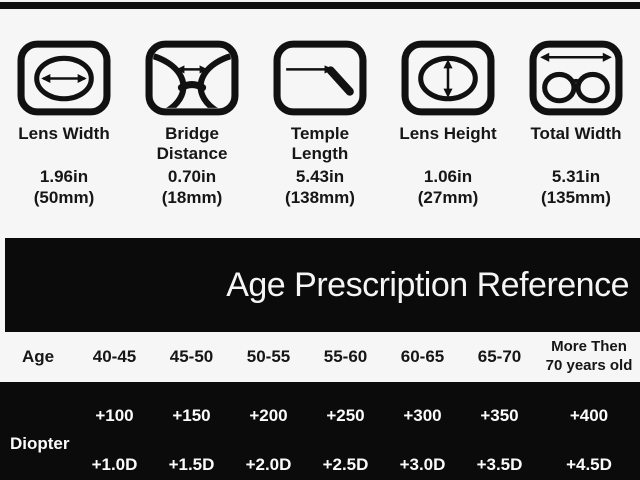 The width and height of the screenshot is (640, 480). Describe the element at coordinates (114, 415) in the screenshot. I see `diopter-value: +100` at that location.